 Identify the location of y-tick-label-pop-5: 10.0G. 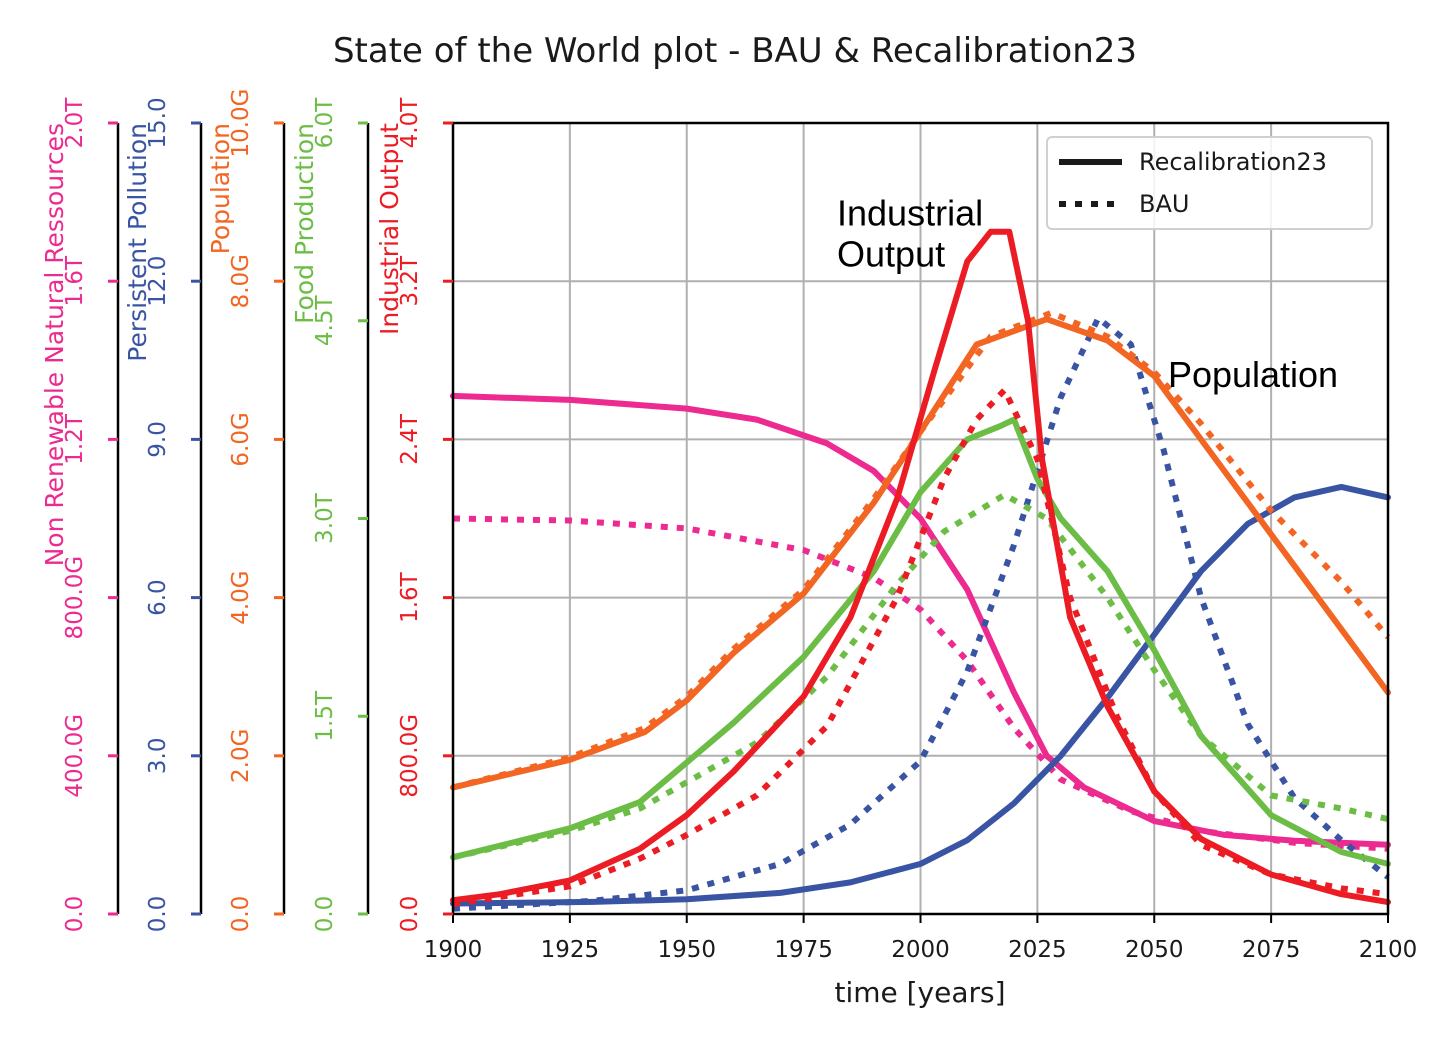
(241, 122).